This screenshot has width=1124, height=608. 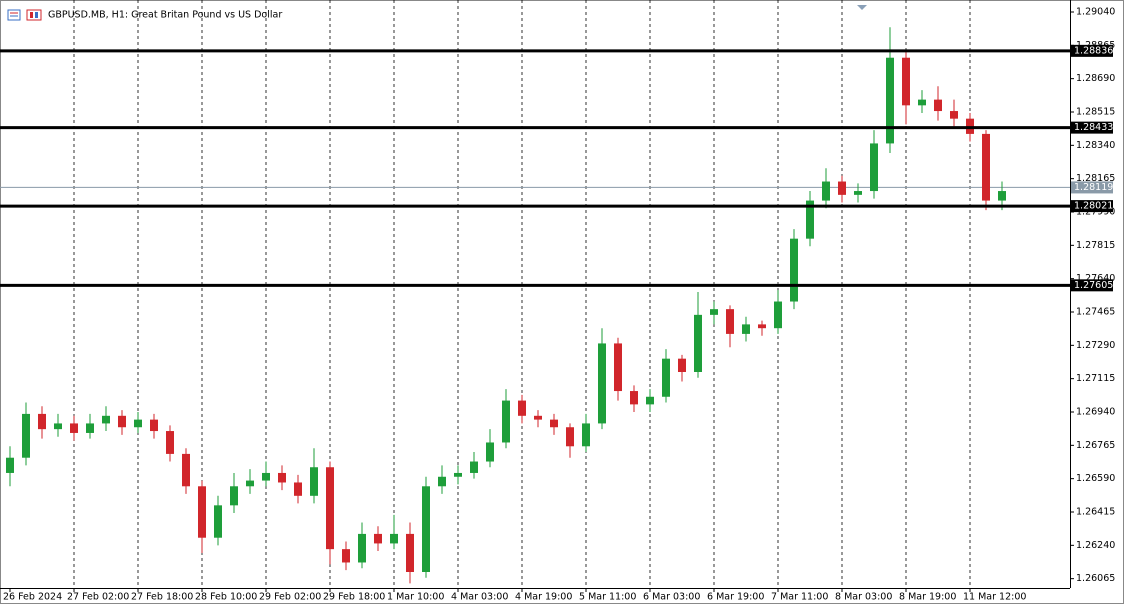 What do you see at coordinates (1095, 245) in the screenshot?
I see `y-tick-label: 1.27815` at bounding box center [1095, 245].